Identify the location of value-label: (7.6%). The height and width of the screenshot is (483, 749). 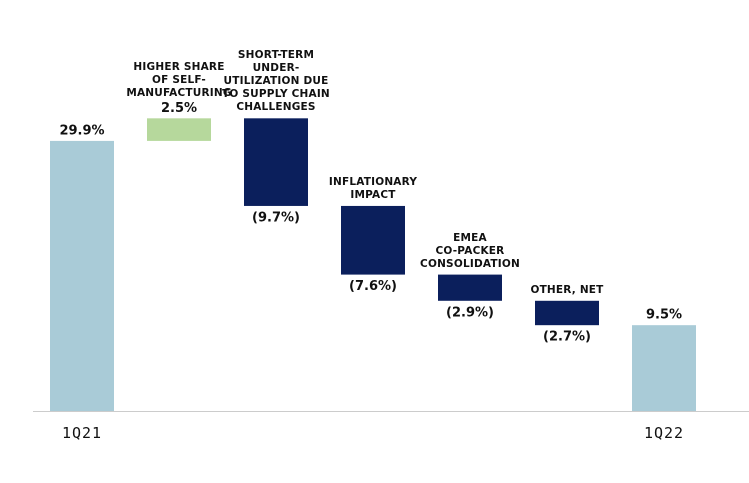
(373, 286).